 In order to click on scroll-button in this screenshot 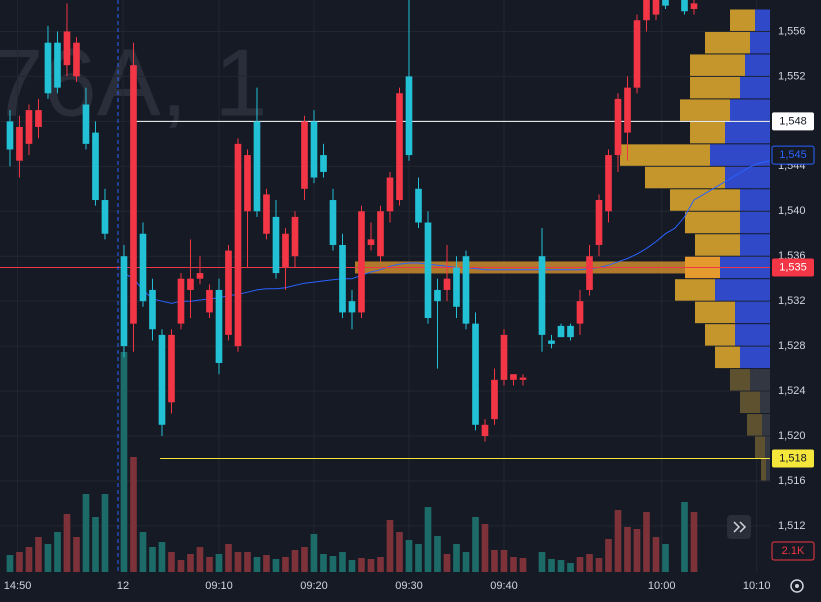, I will do `click(739, 527)`.